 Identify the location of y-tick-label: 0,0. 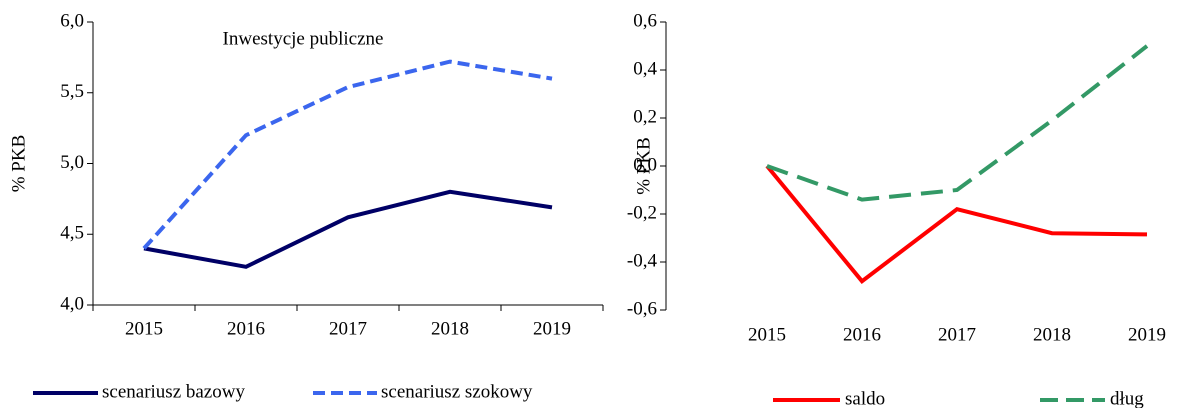
(645, 164).